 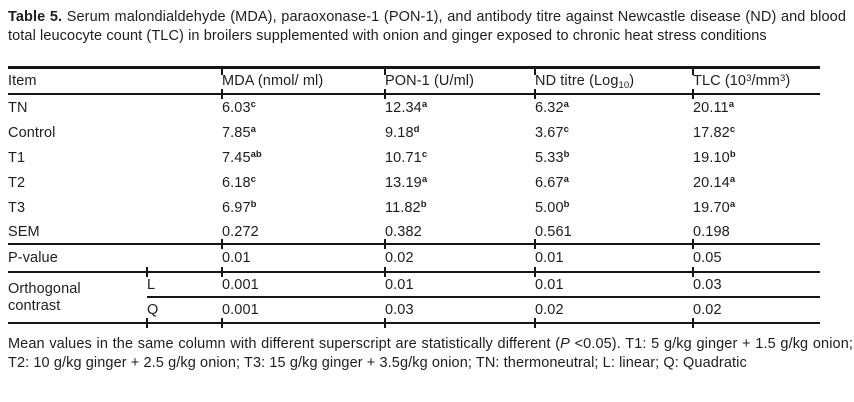 I want to click on cell-mda: 0.01, so click(x=303, y=256).